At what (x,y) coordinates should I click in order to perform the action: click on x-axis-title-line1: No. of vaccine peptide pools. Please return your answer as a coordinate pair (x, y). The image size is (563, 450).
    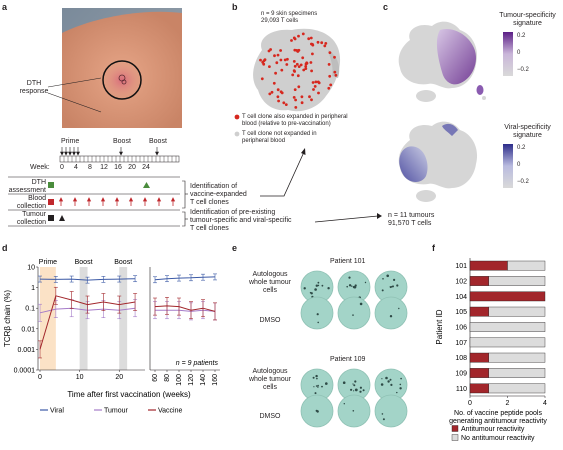
    Looking at the image, I should click on (498, 413).